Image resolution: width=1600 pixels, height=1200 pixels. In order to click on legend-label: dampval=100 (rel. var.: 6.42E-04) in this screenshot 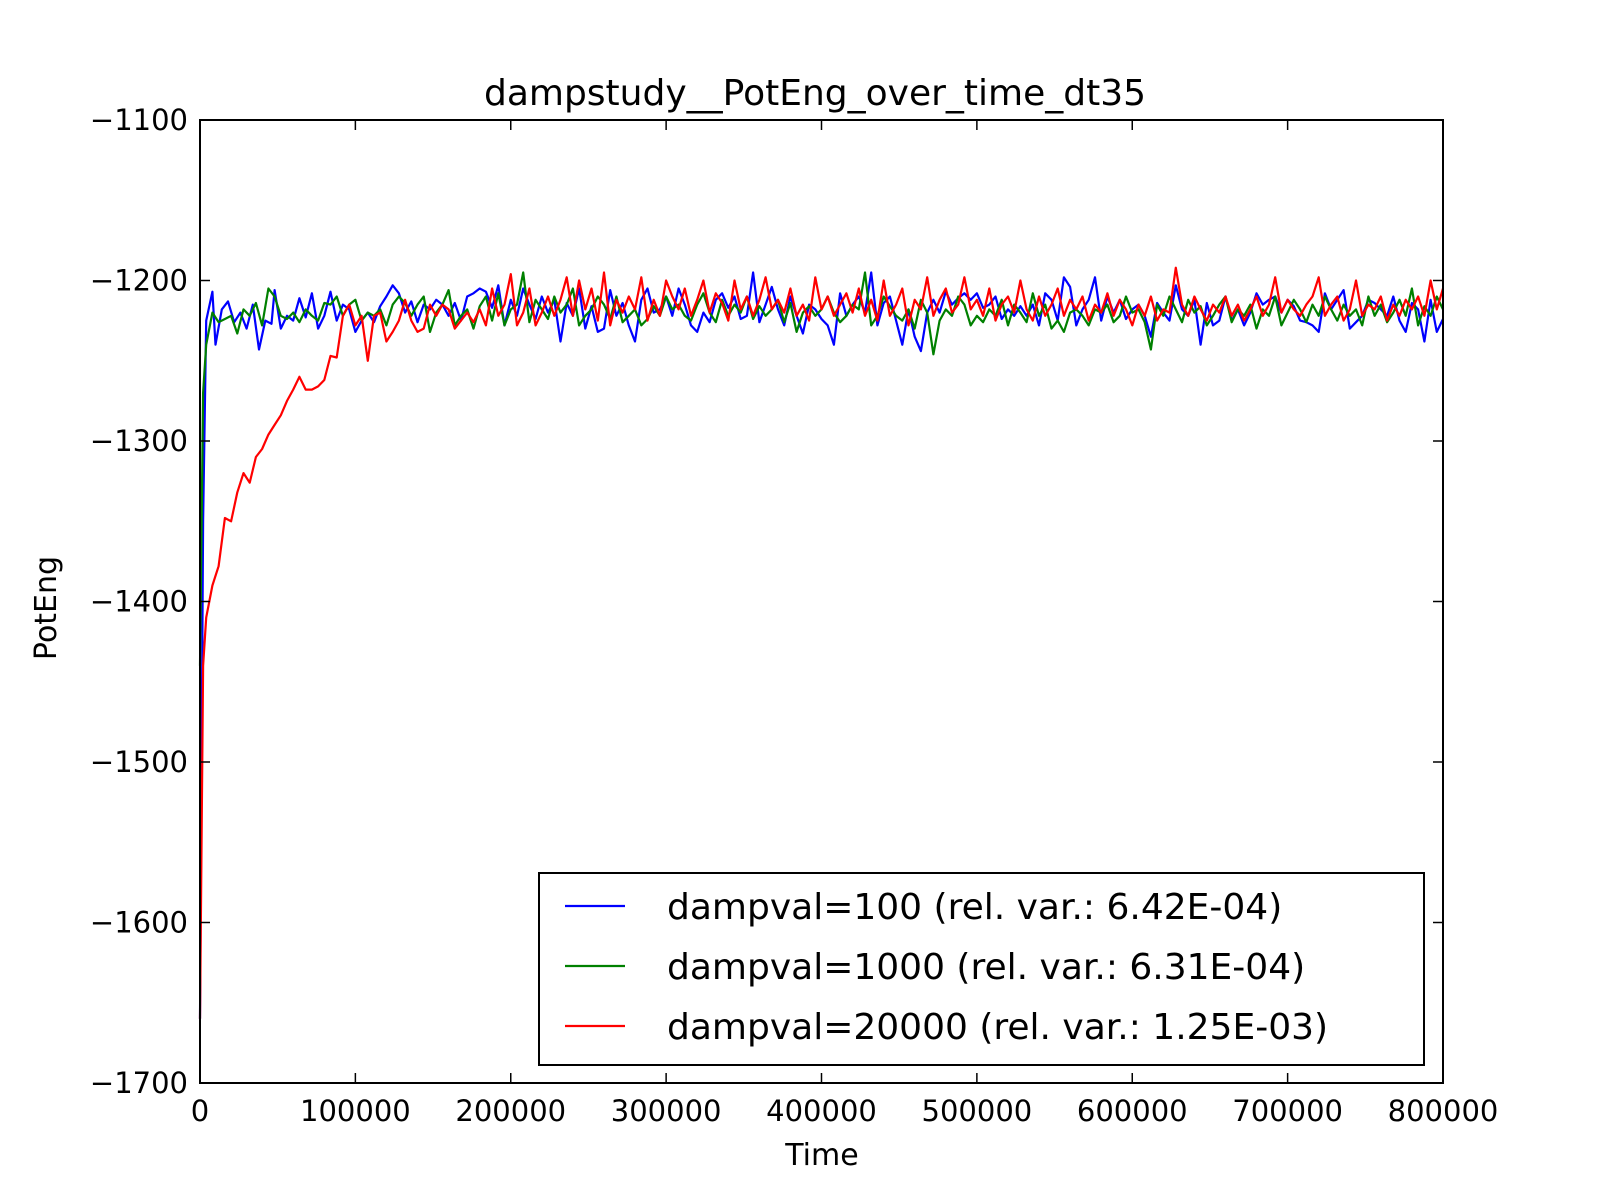, I will do `click(974, 907)`.